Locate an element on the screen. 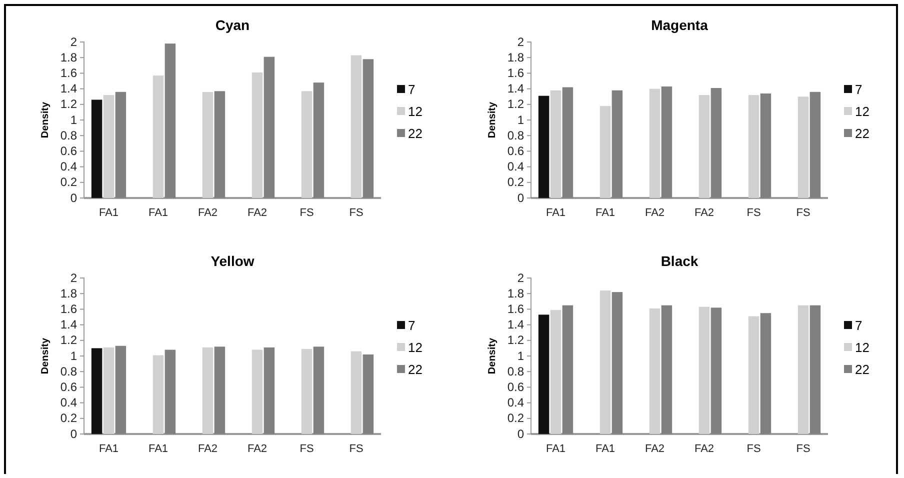 This screenshot has height=478, width=904. chart-title: Yellow is located at coordinates (232, 261).